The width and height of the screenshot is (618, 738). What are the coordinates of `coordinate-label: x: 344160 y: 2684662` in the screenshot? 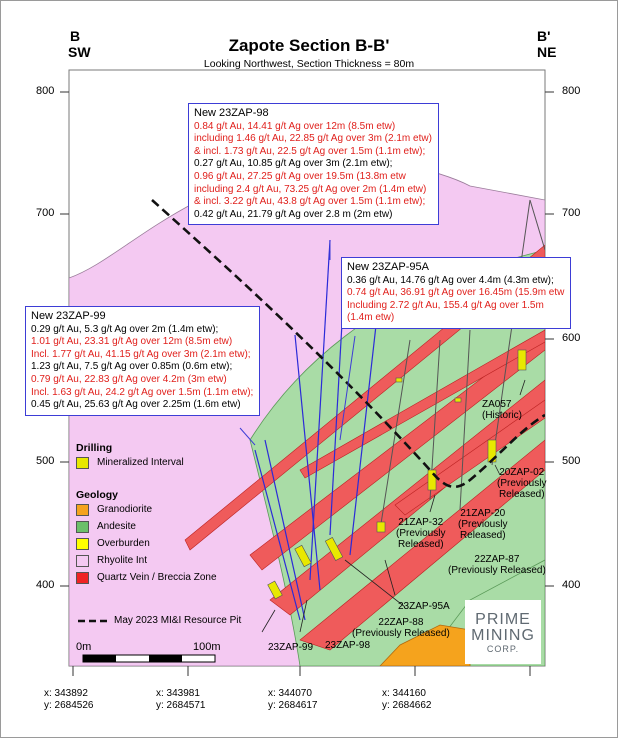 It's located at (407, 700).